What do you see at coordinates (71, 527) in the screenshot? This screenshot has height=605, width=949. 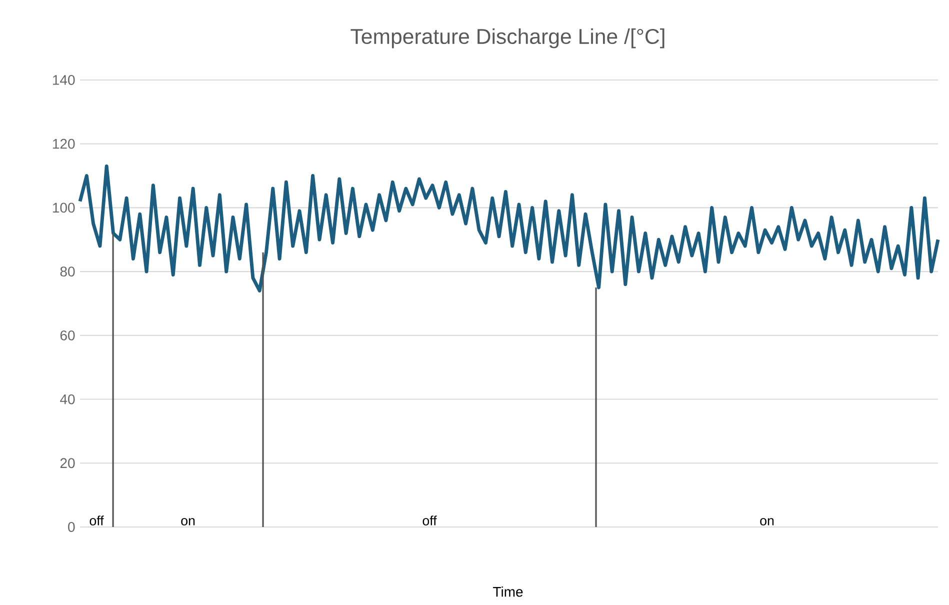 I see `y-tick-label: 0` at bounding box center [71, 527].